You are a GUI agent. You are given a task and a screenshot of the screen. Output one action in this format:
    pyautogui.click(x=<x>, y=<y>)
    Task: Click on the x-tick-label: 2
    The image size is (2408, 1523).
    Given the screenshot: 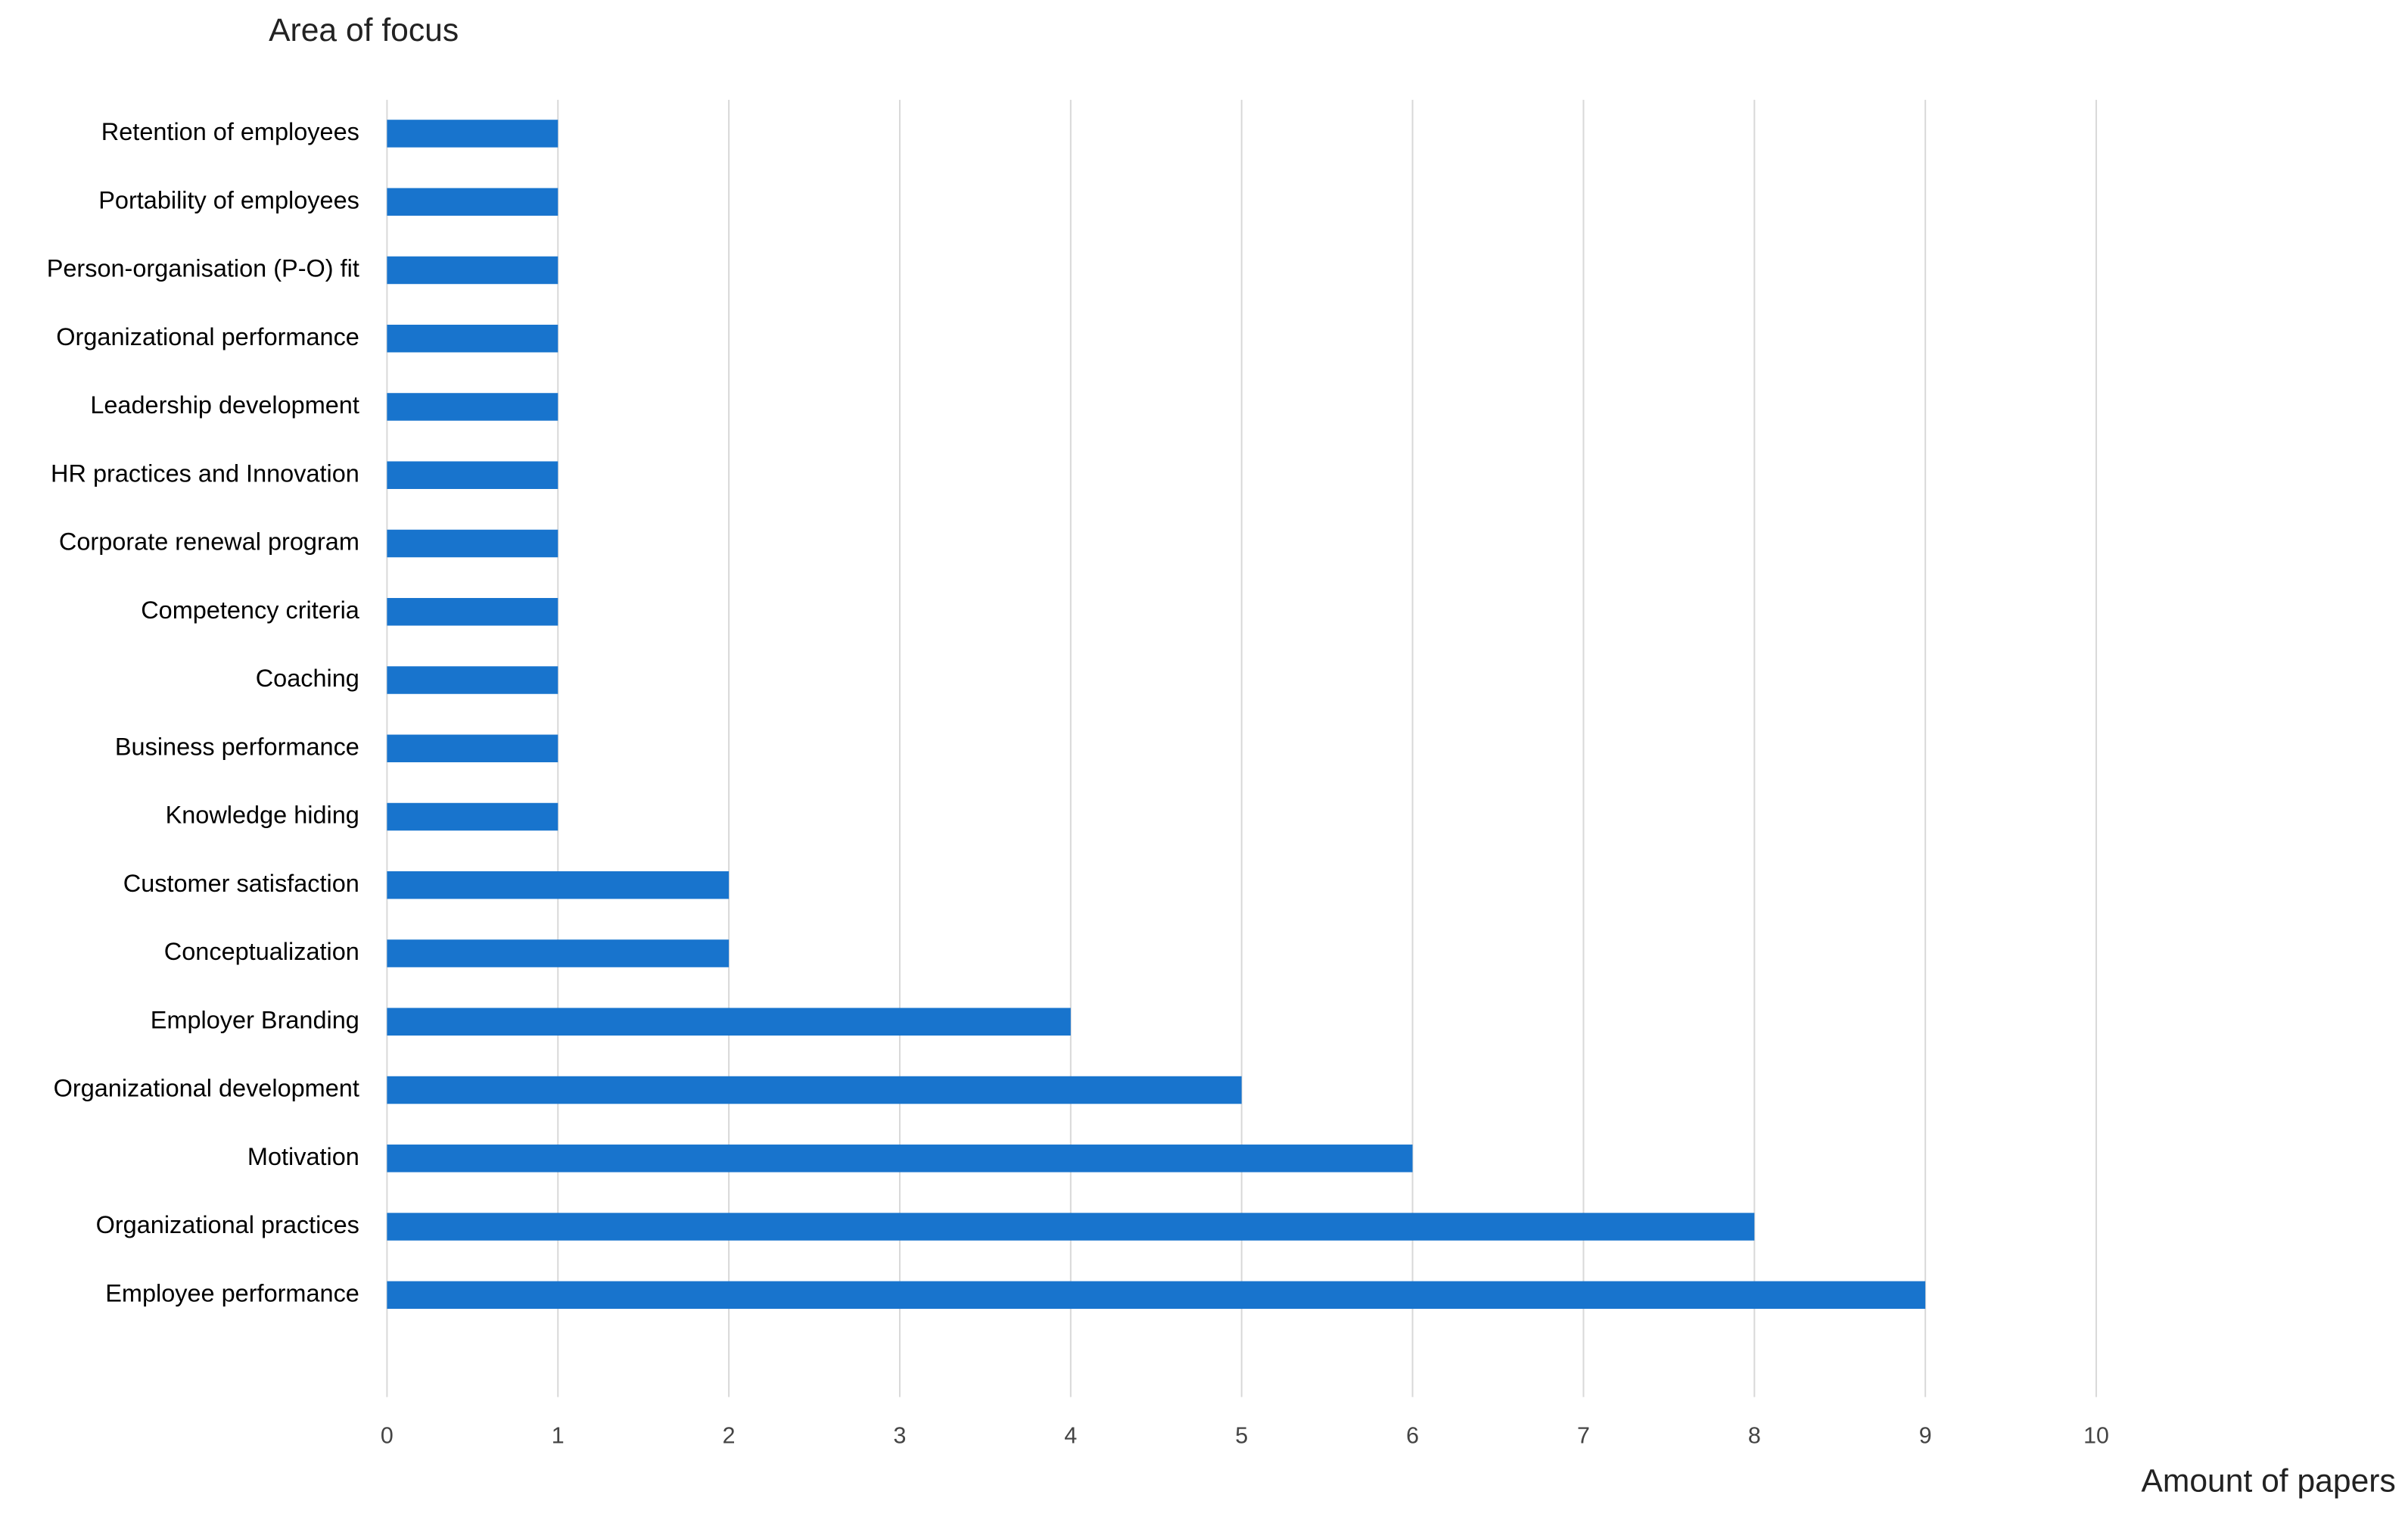 What is the action you would take?
    pyautogui.click(x=730, y=1435)
    